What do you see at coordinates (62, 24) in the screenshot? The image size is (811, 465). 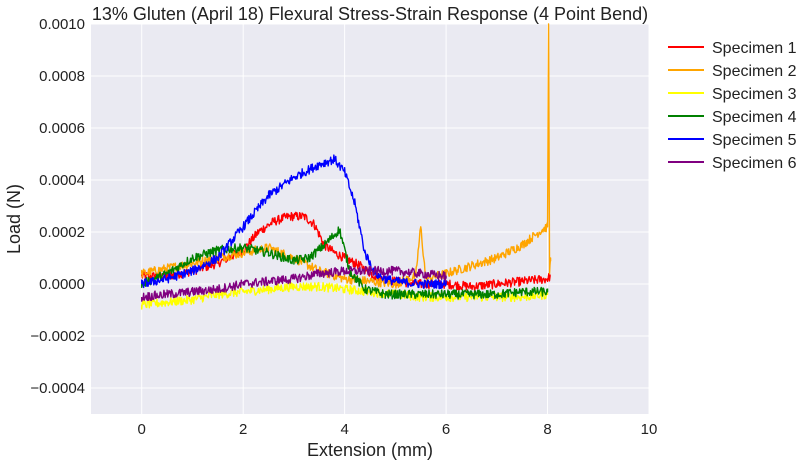 I see `y-tick-label: 0.0010` at bounding box center [62, 24].